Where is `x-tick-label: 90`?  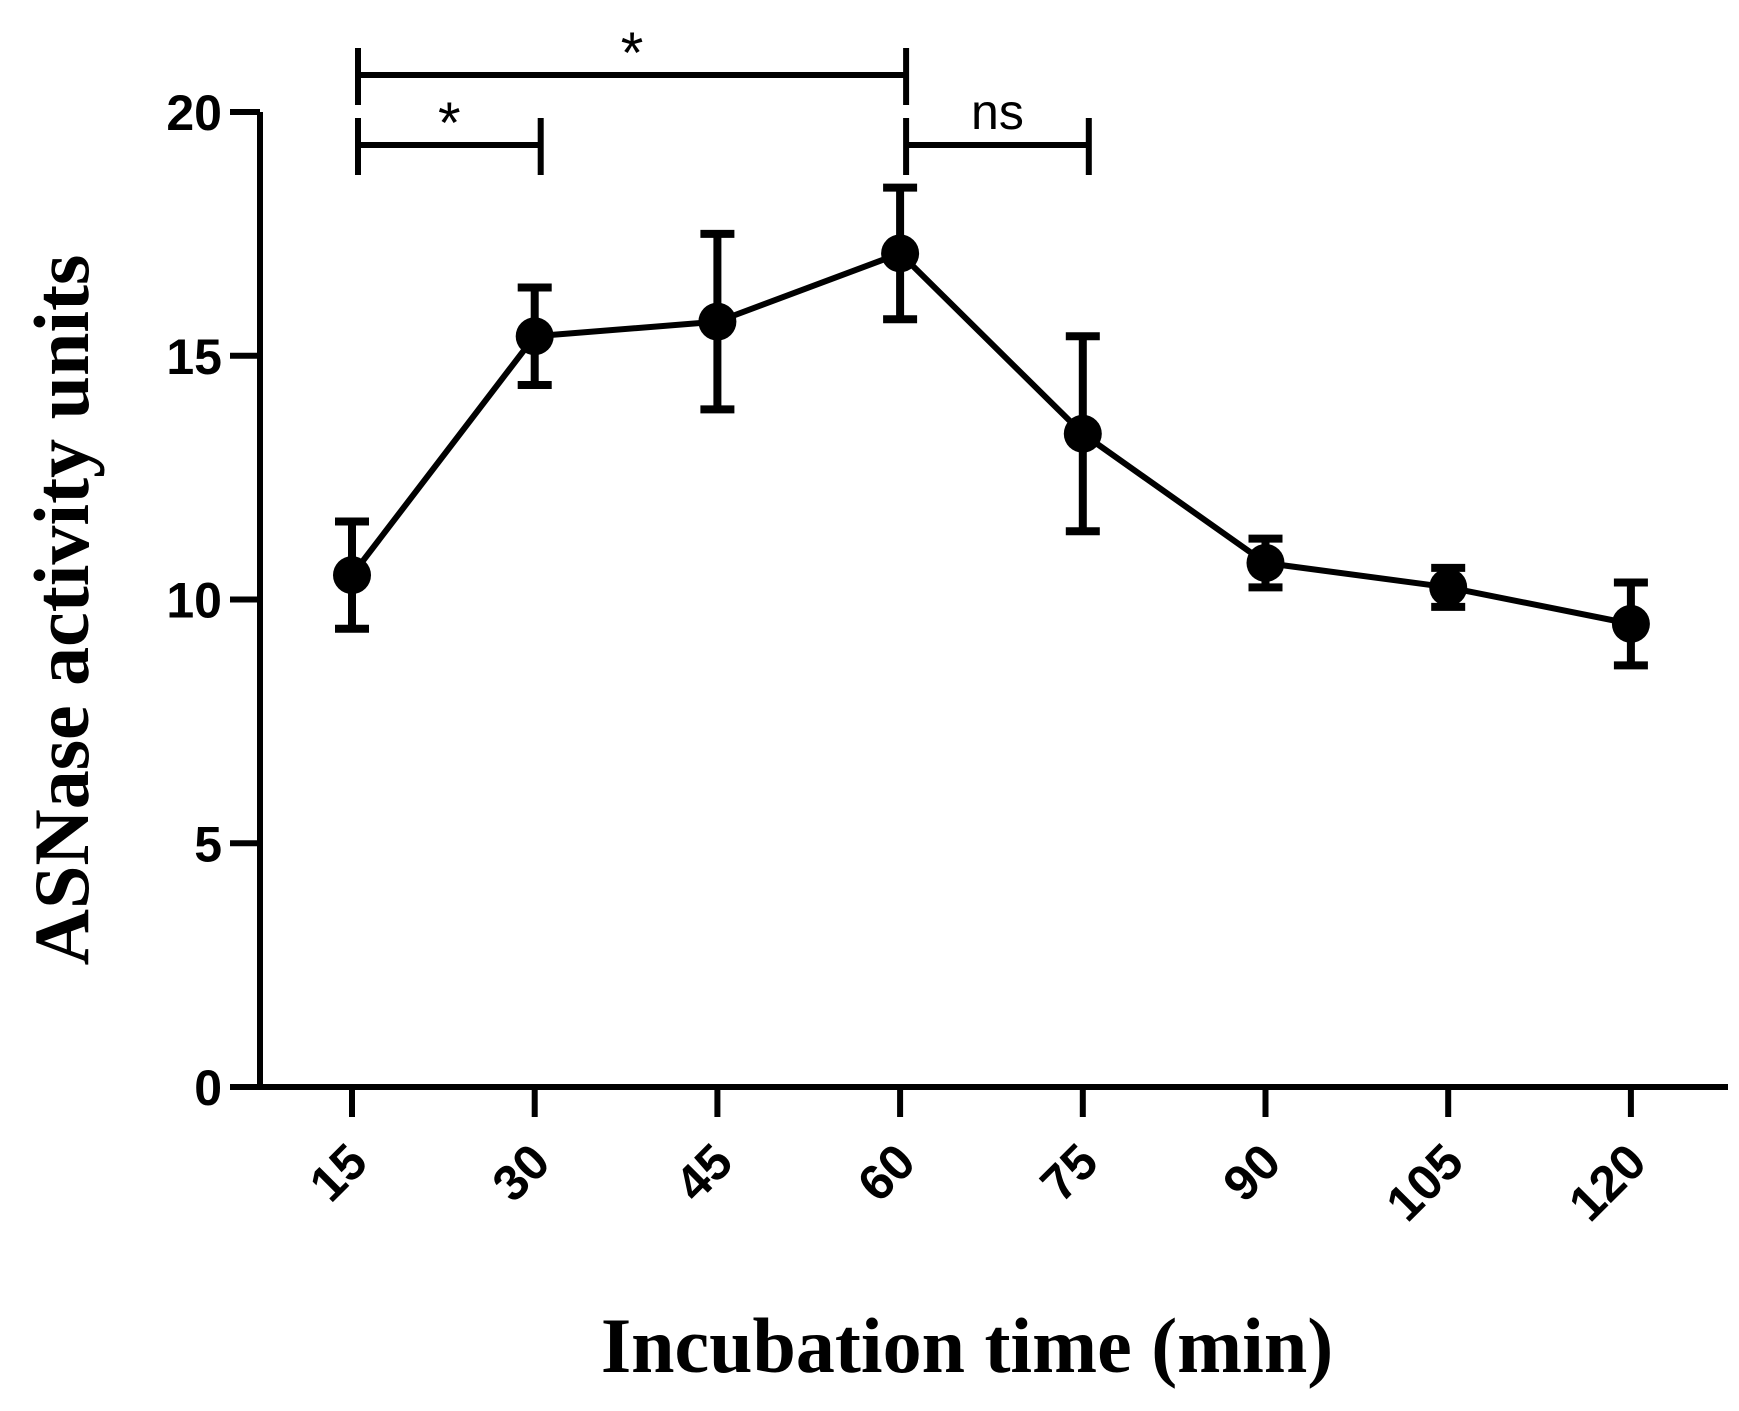 x-tick-label: 90 is located at coordinates (1251, 1172).